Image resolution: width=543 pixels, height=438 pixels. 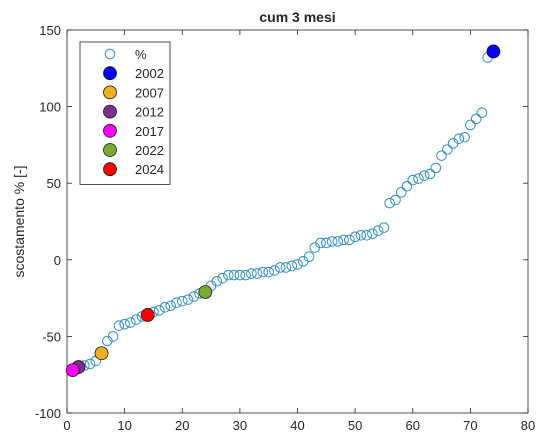 What do you see at coordinates (66, 425) in the screenshot?
I see `x-tick-label: 0` at bounding box center [66, 425].